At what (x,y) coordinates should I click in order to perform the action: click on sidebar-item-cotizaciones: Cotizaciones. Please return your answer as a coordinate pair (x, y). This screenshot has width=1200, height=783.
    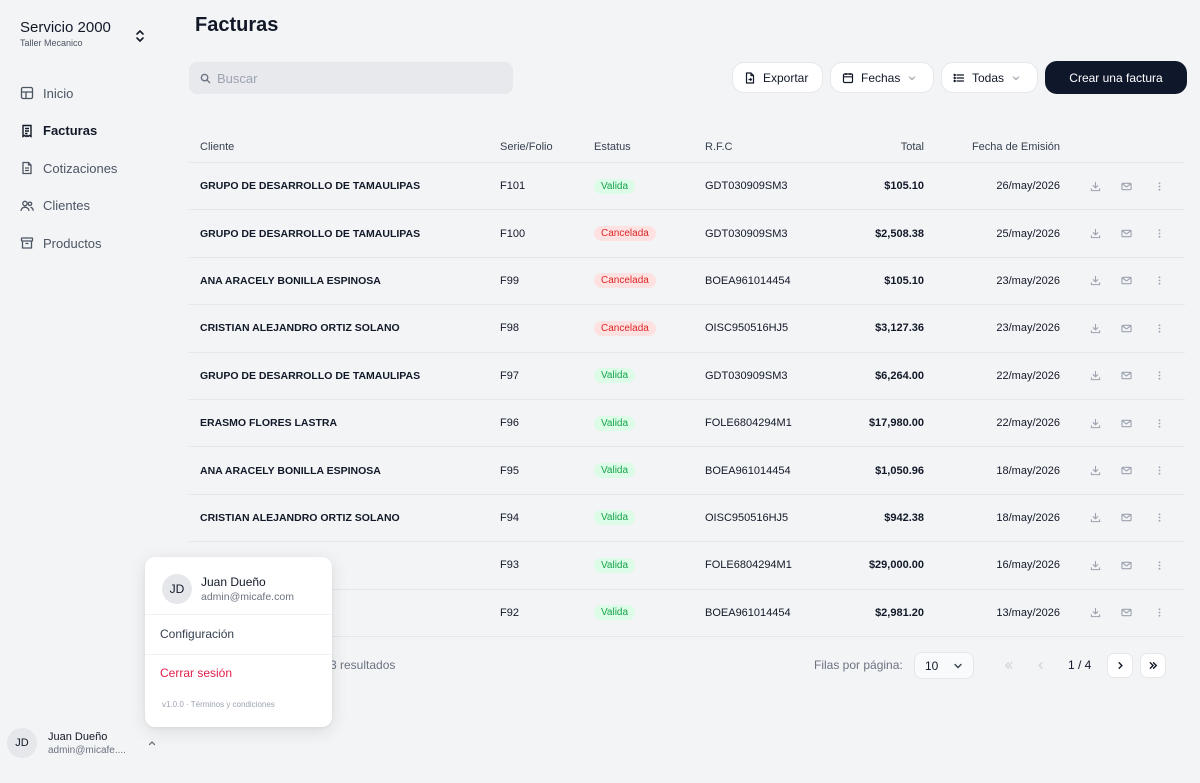
    Looking at the image, I should click on (68, 168).